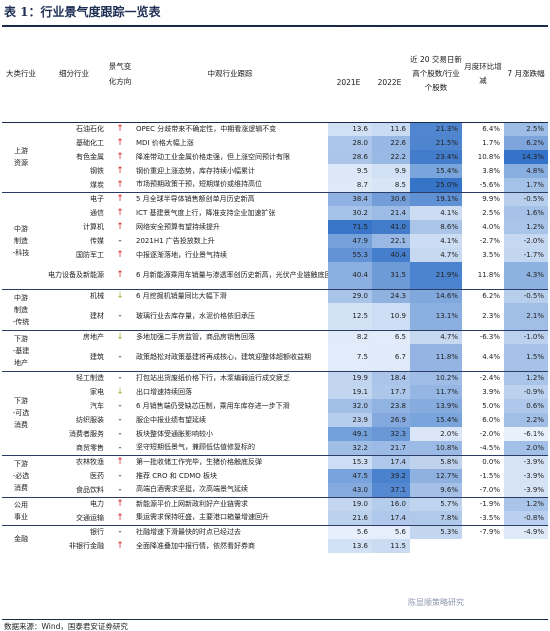 This screenshot has height=631, width=550. Describe the element at coordinates (74, 74) in the screenshot. I see `col-sub-industry: 细分行业` at that location.